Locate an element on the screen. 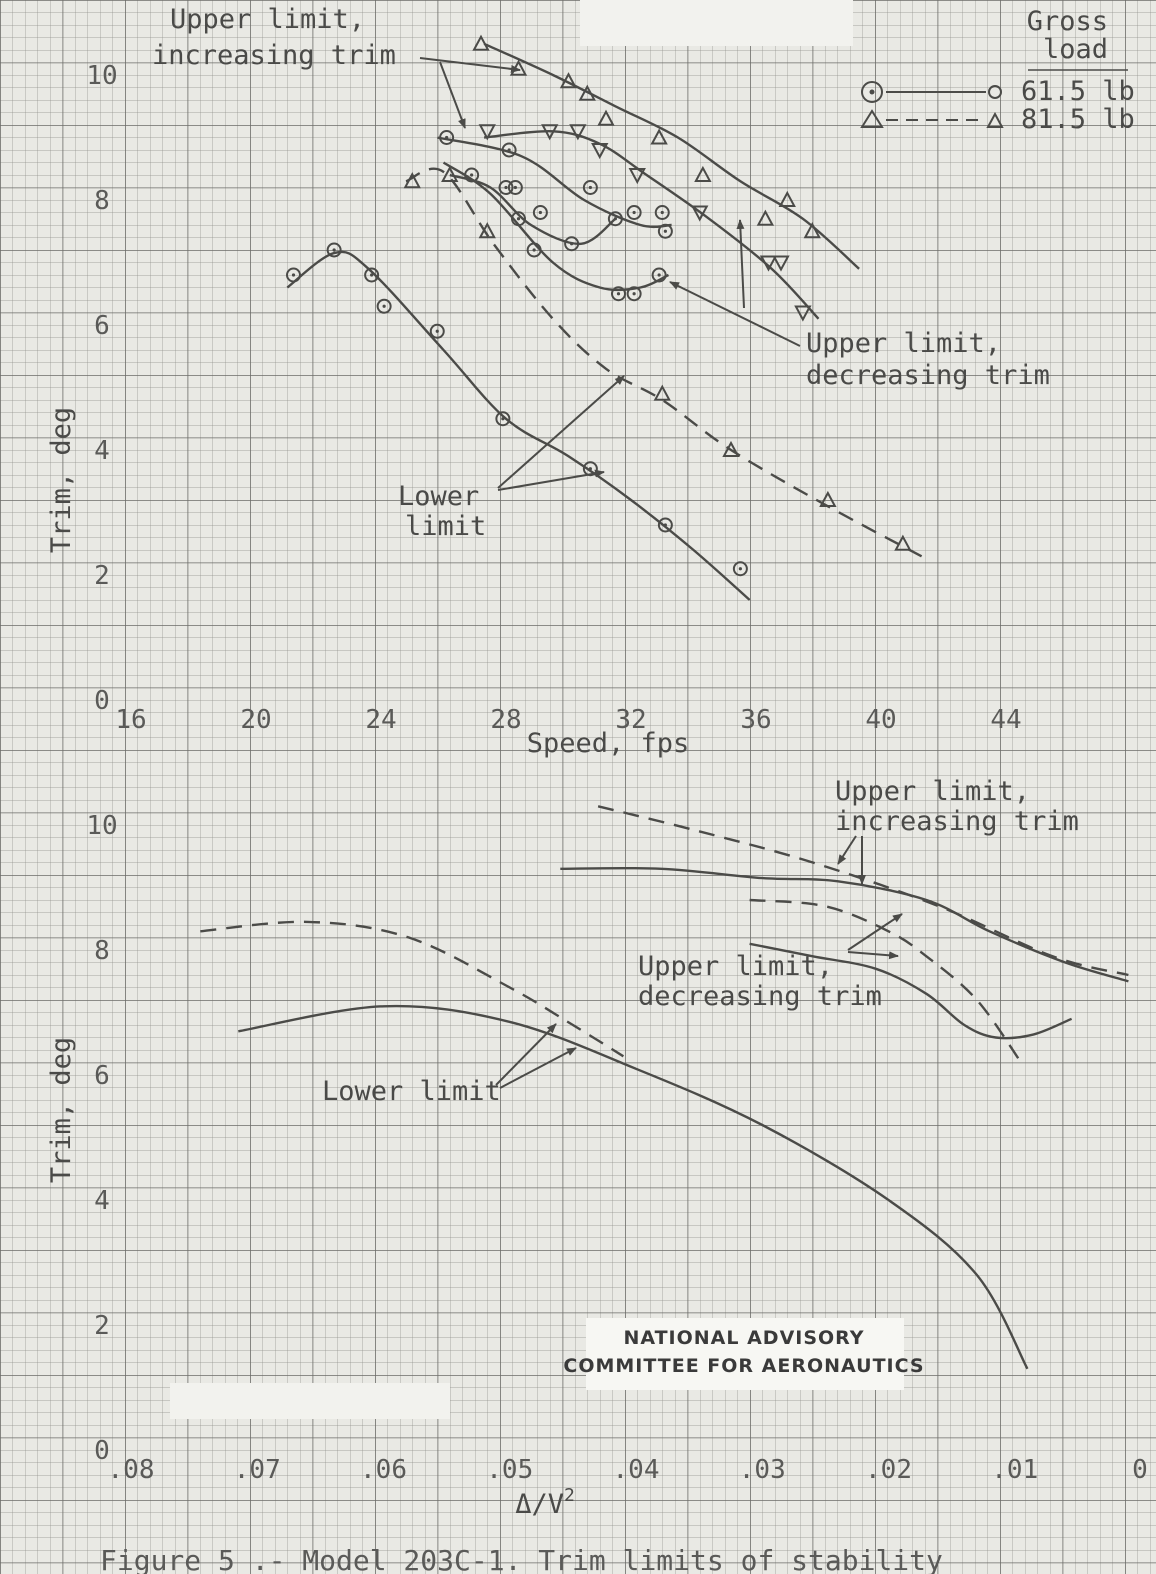 The width and height of the screenshot is (1156, 1574). top-y-tick-label: 4 is located at coordinates (102, 451).